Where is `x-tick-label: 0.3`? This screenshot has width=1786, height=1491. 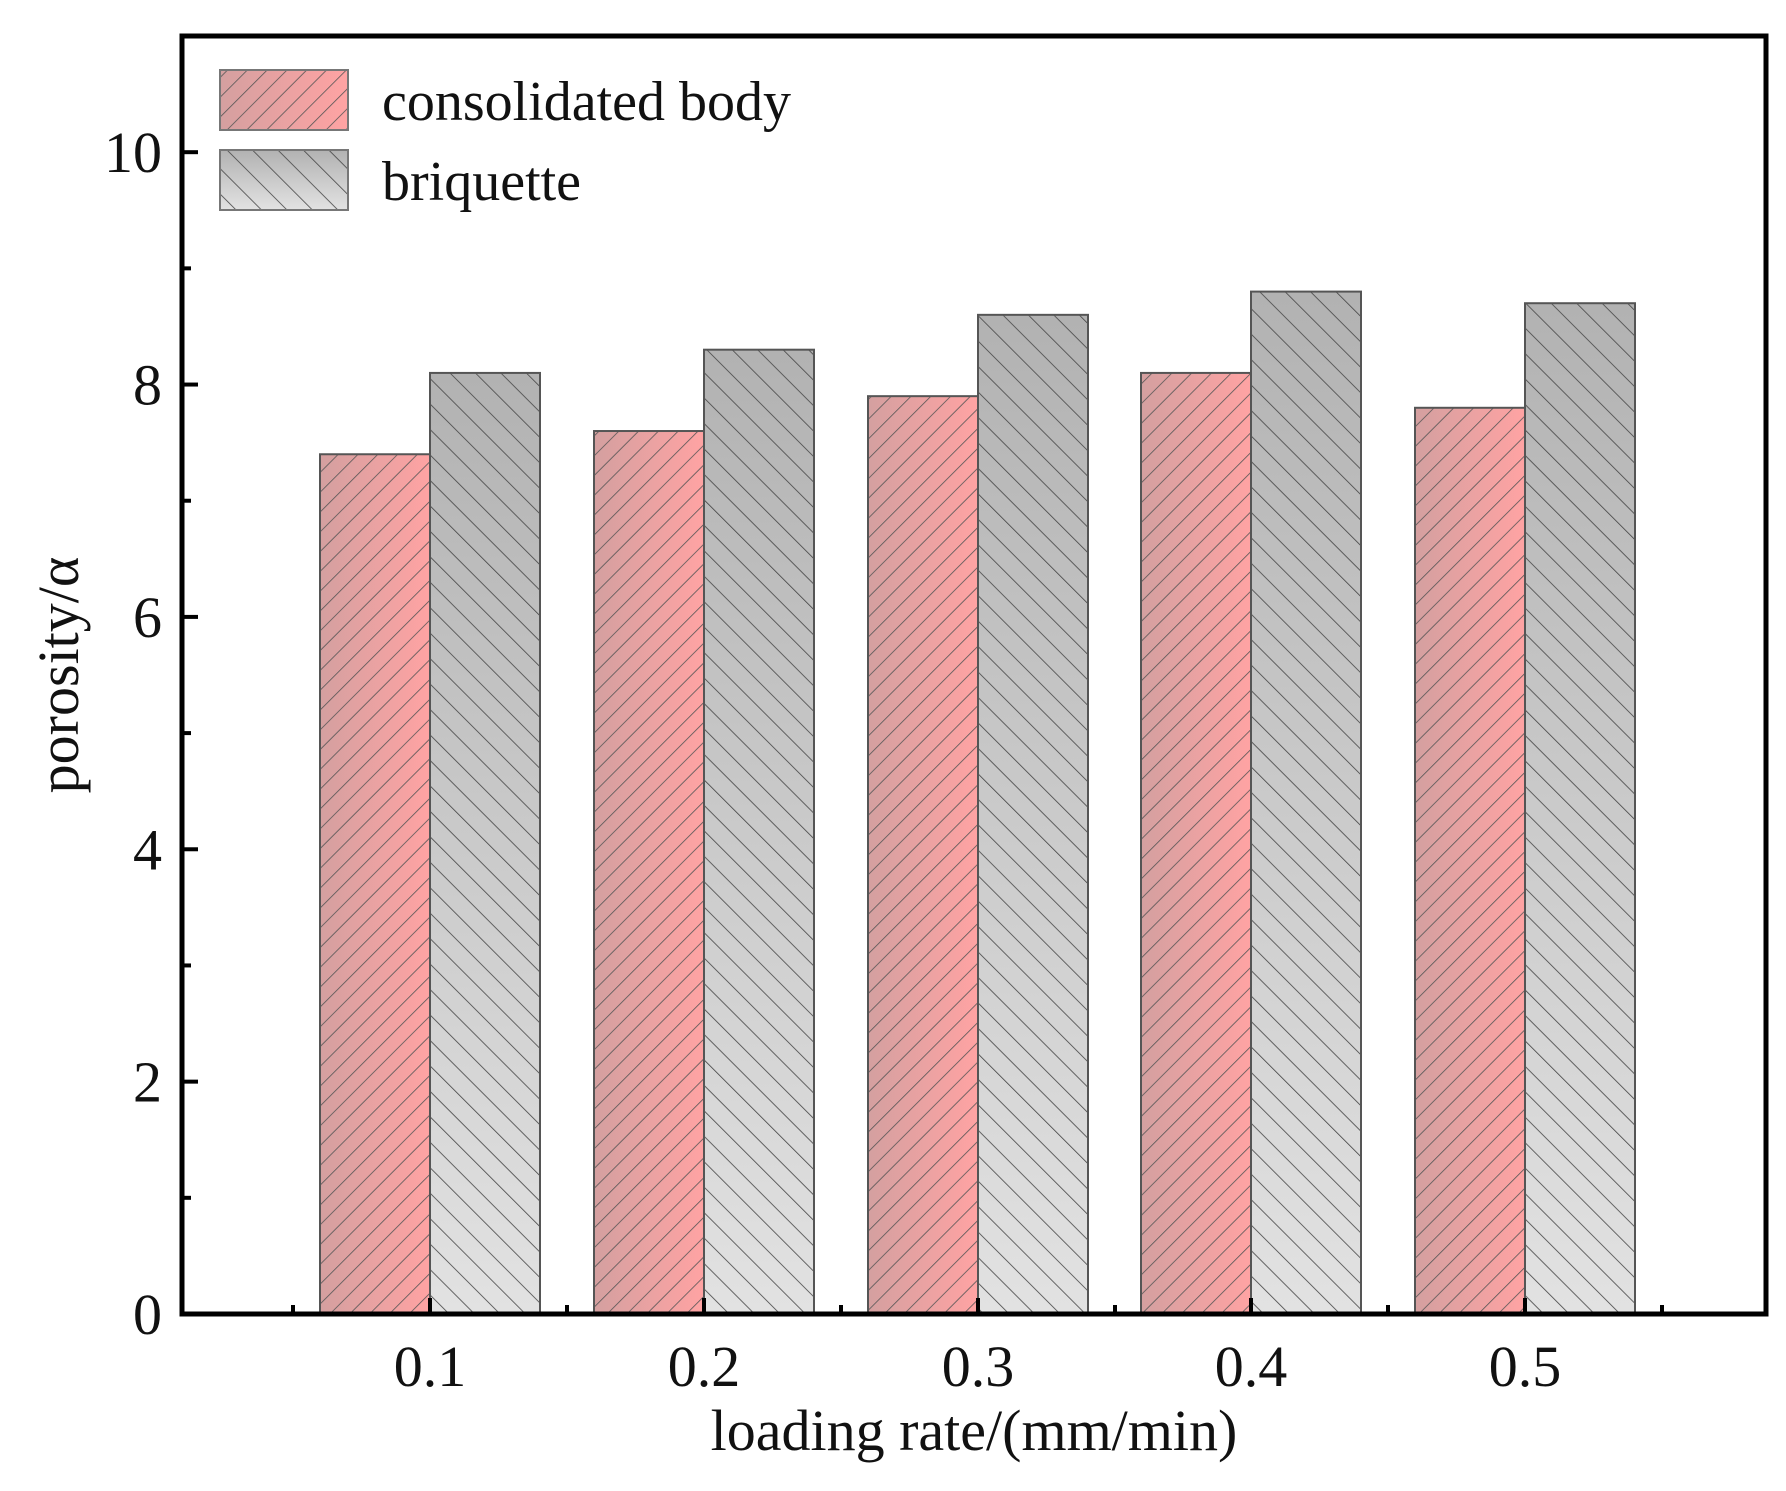 x-tick-label: 0.3 is located at coordinates (978, 1366).